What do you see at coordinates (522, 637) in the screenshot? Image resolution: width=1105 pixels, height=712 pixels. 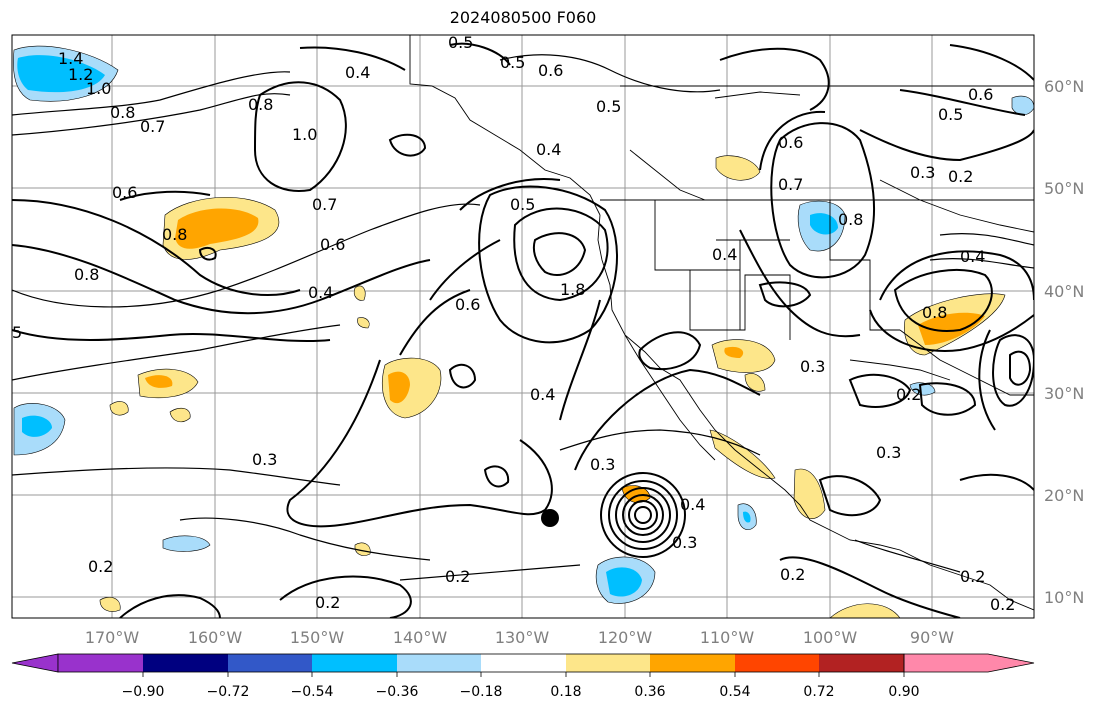 I see `lon-tick: 130°W` at bounding box center [522, 637].